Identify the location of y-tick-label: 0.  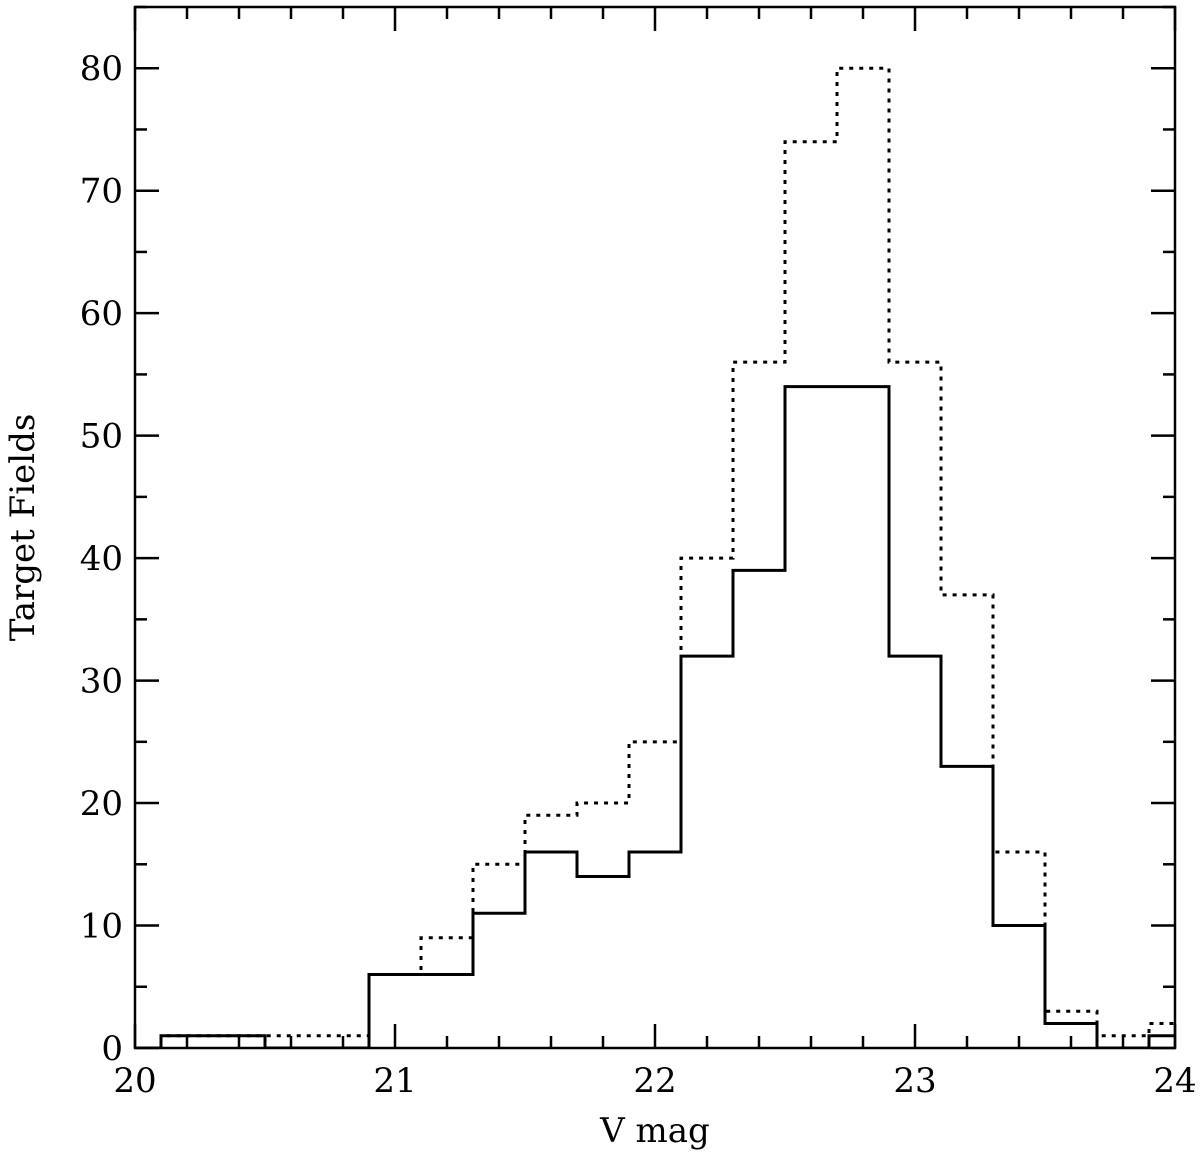
(112, 1049).